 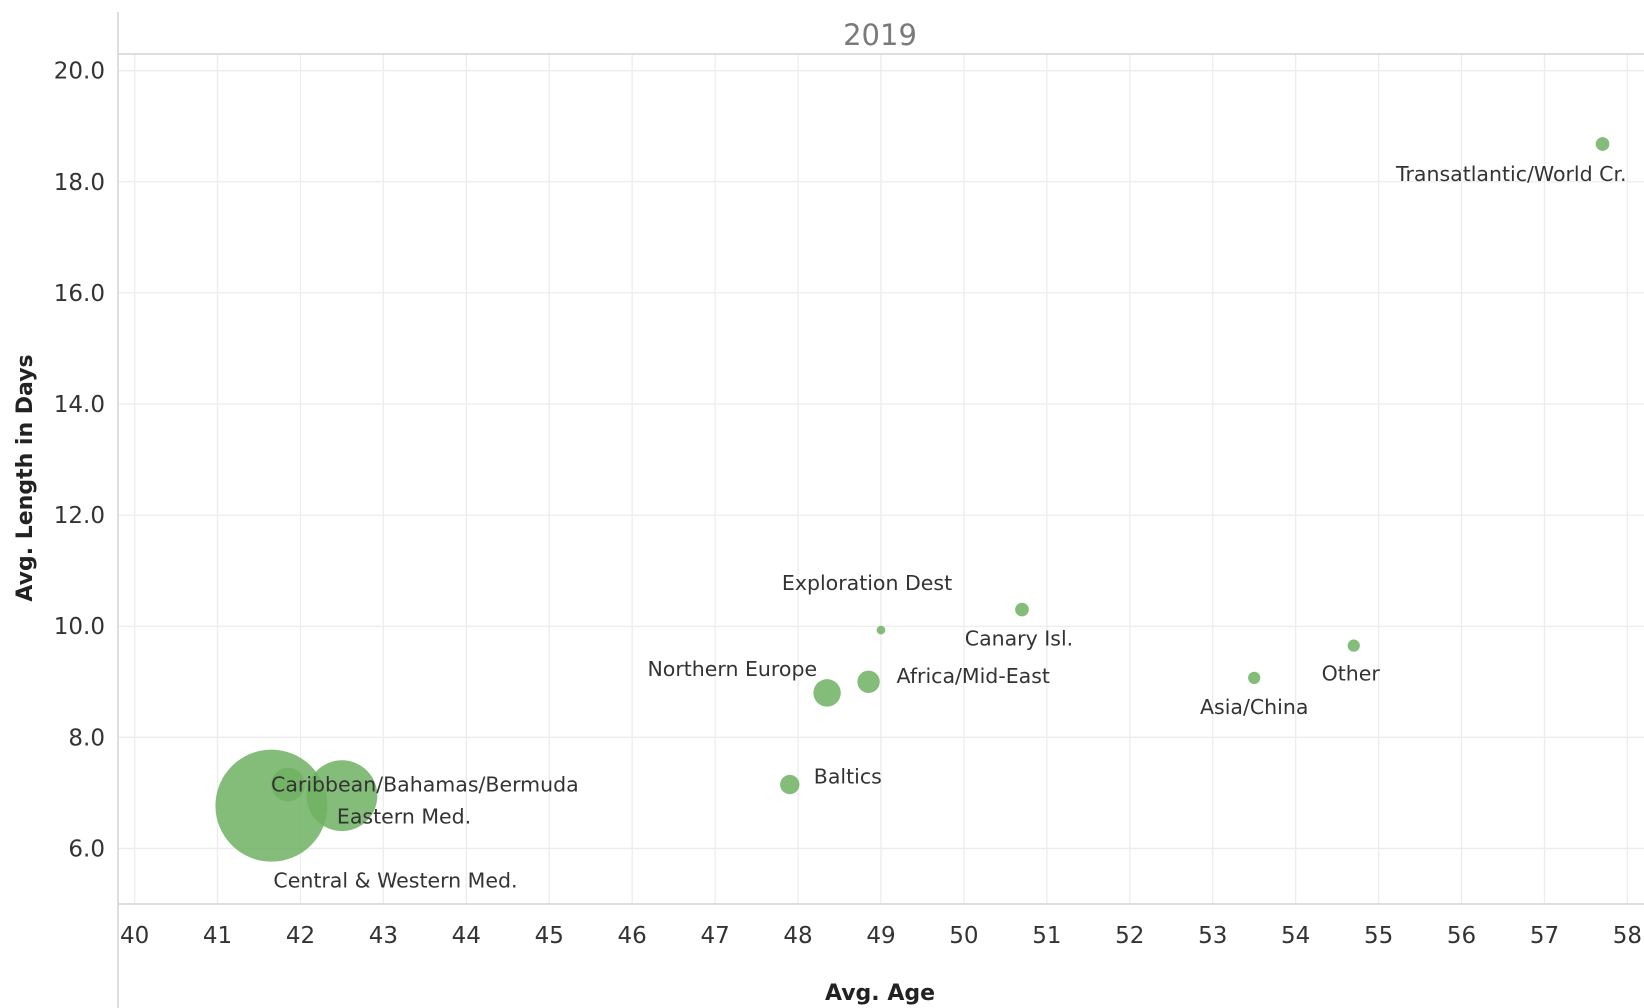 What do you see at coordinates (632, 936) in the screenshot?
I see `x-tick-label: 46` at bounding box center [632, 936].